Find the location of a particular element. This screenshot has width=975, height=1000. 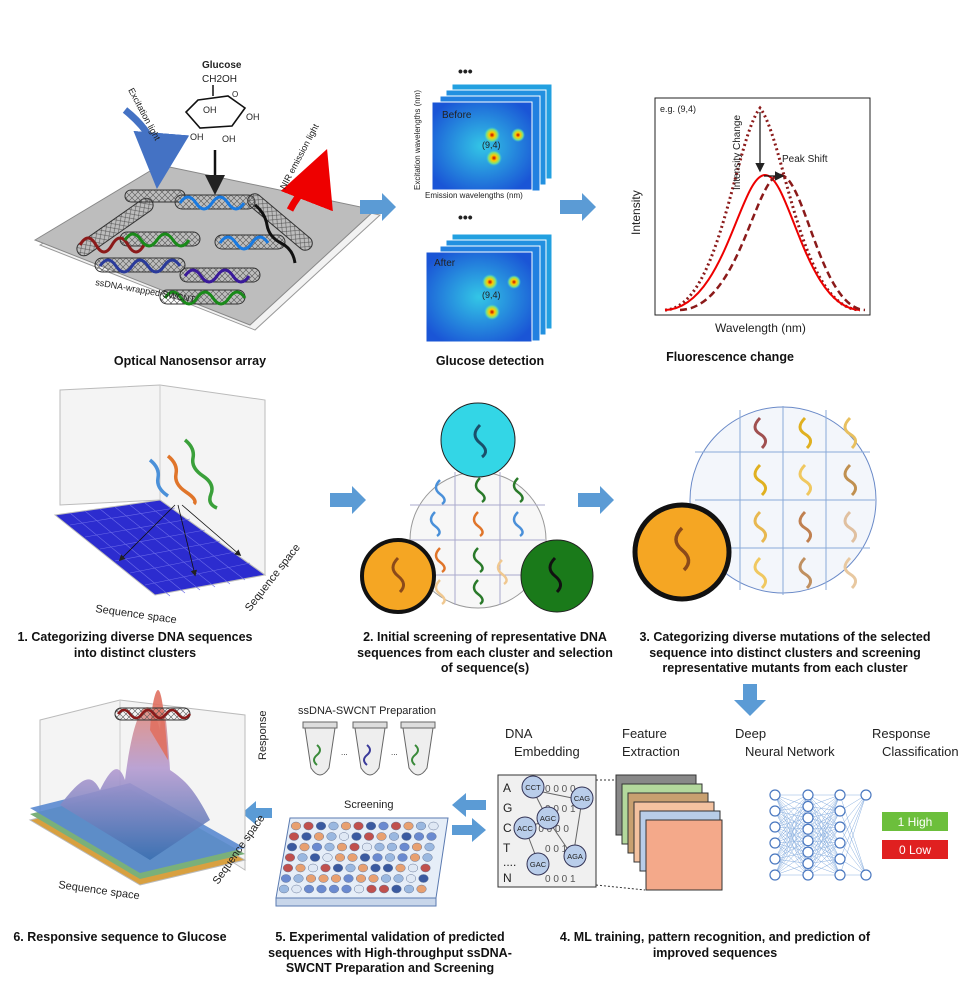

dots-bottom: ••• is located at coordinates (465, 217).